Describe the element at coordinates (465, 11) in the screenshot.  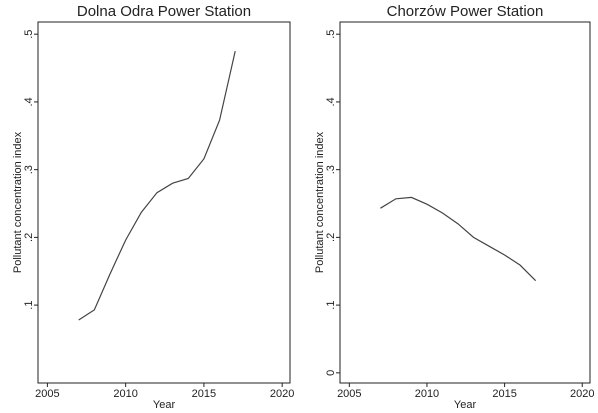
I see `chart-title: Chorzów Power Station` at that location.